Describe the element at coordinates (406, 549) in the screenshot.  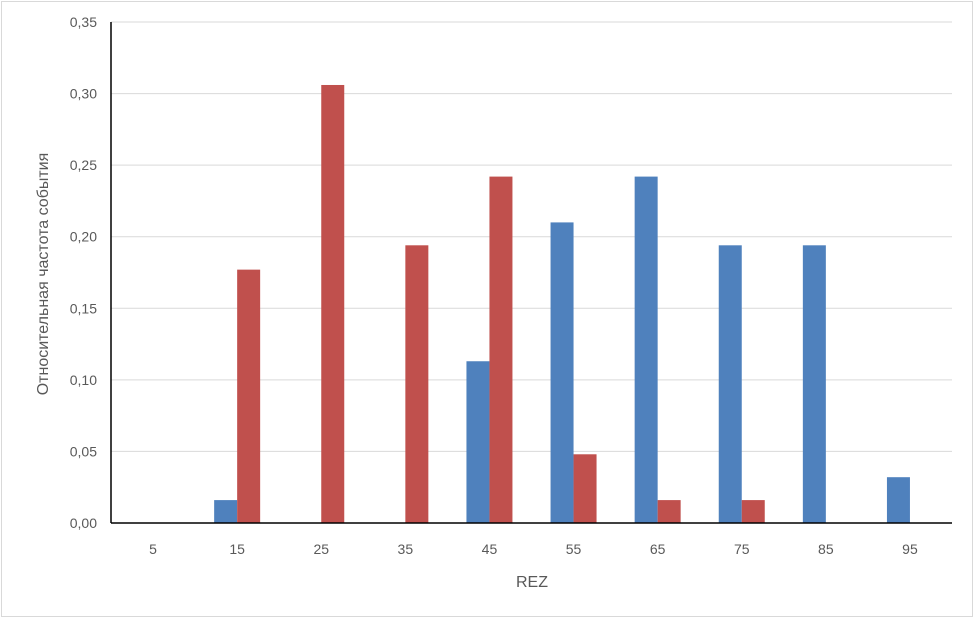
I see `x-tick-label: 35` at that location.